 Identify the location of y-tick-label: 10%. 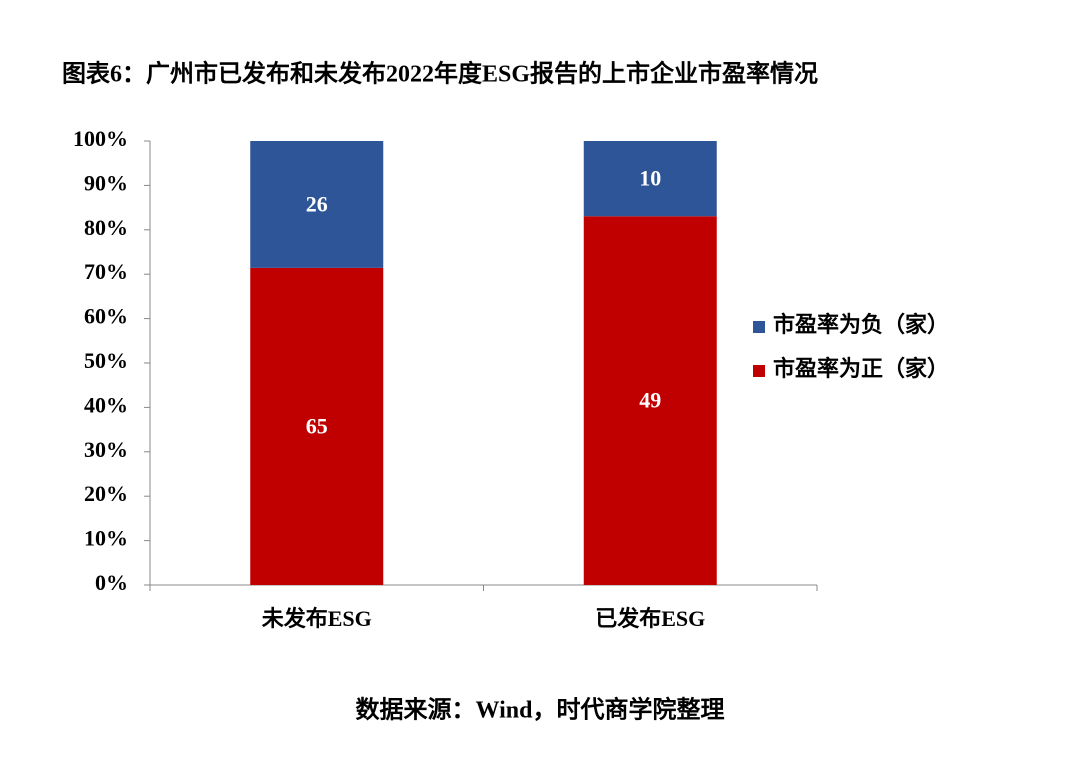
(106, 538).